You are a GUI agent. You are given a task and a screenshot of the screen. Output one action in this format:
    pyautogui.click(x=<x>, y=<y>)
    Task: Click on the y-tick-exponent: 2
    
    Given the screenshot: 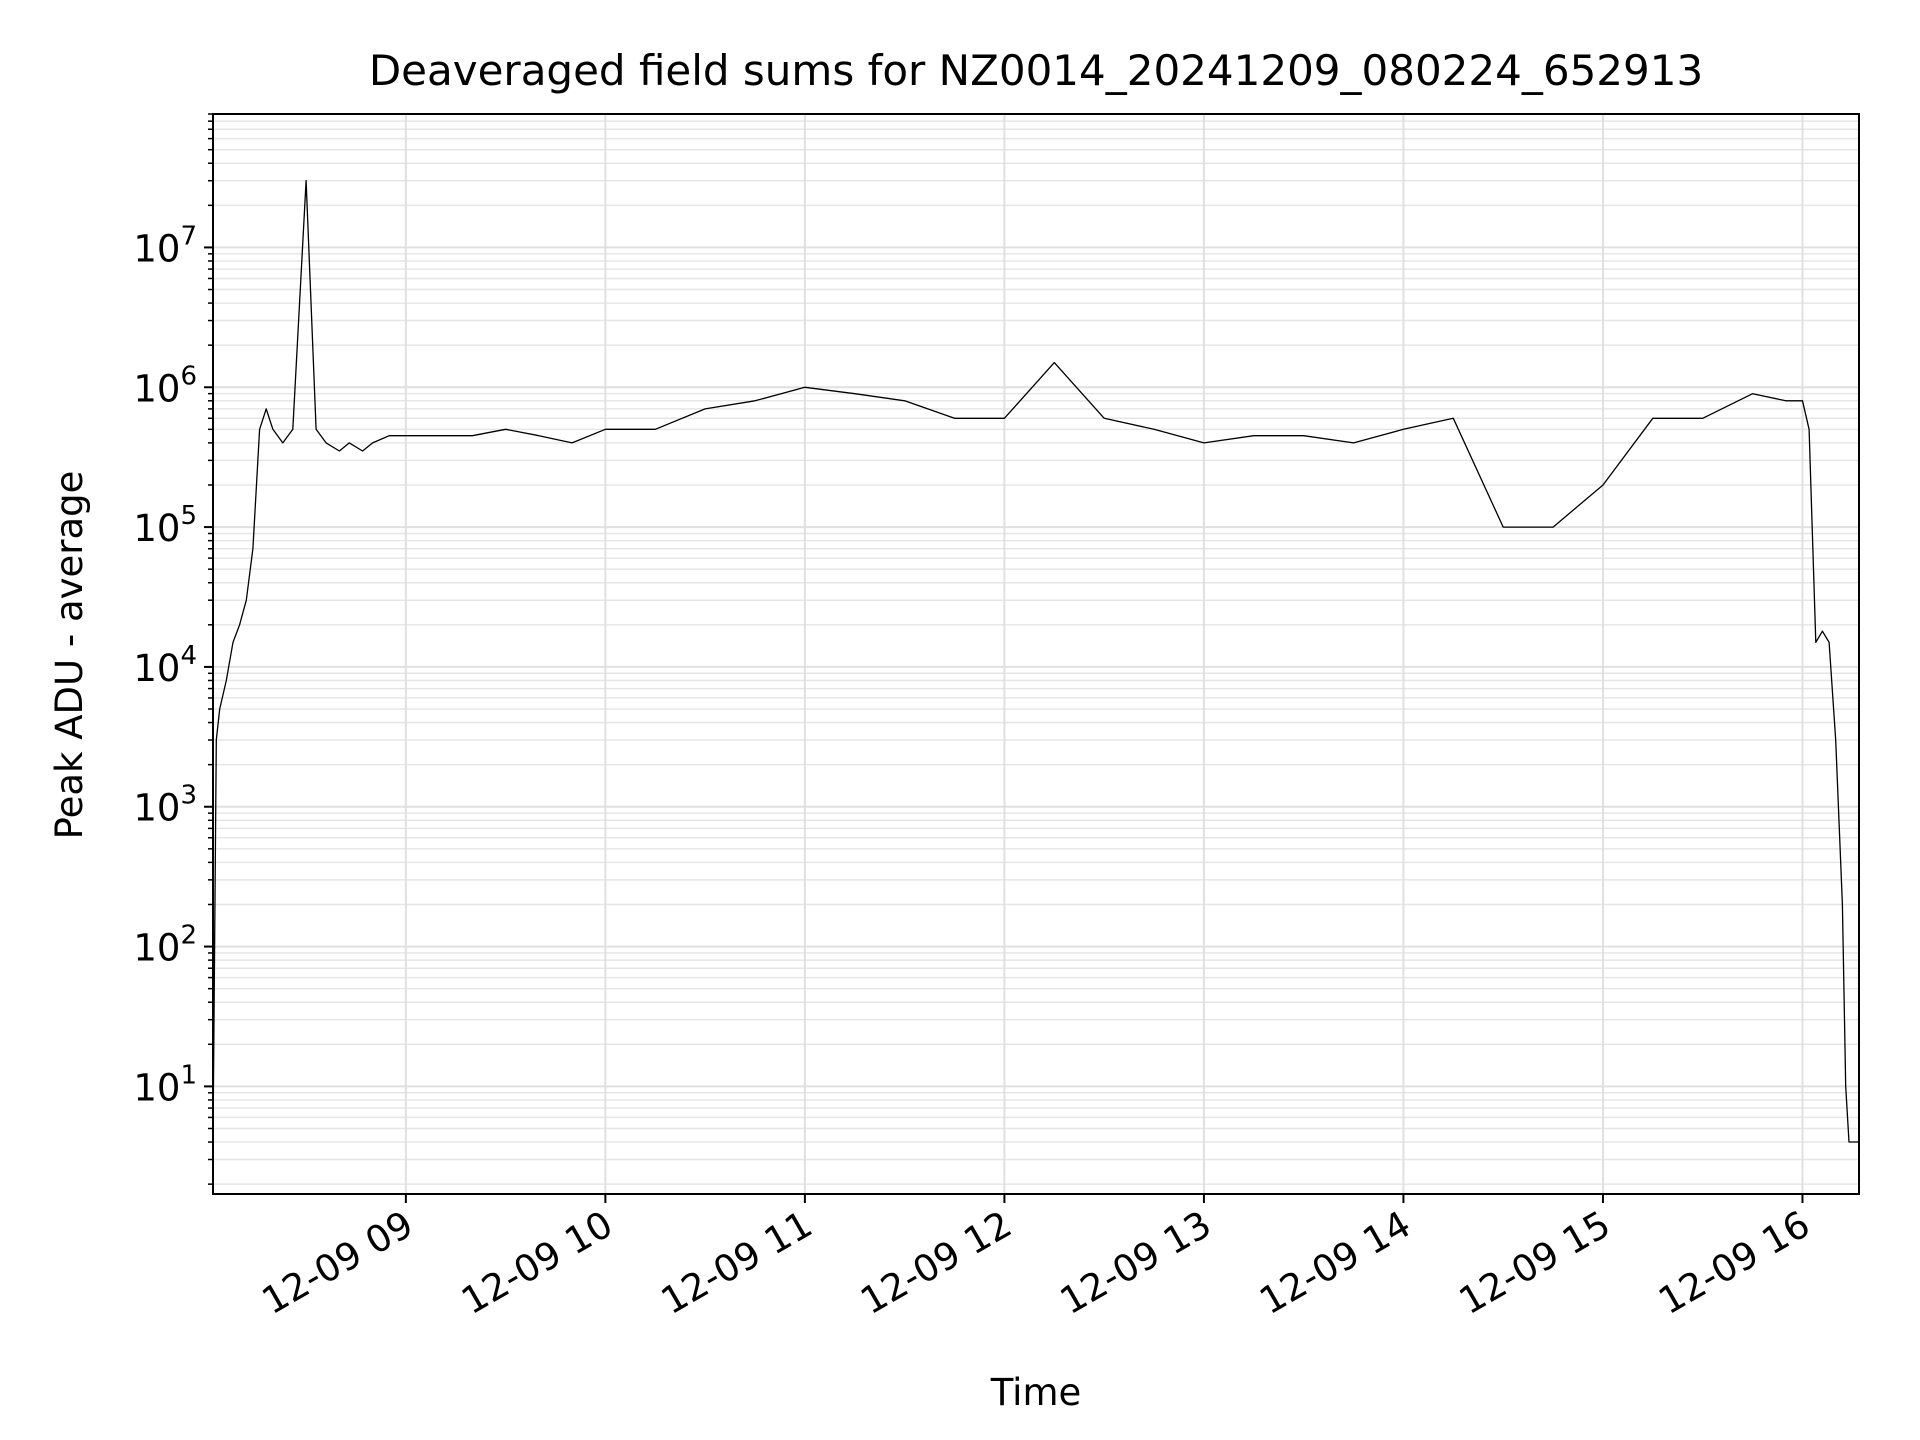 What is the action you would take?
    pyautogui.click(x=188, y=936)
    